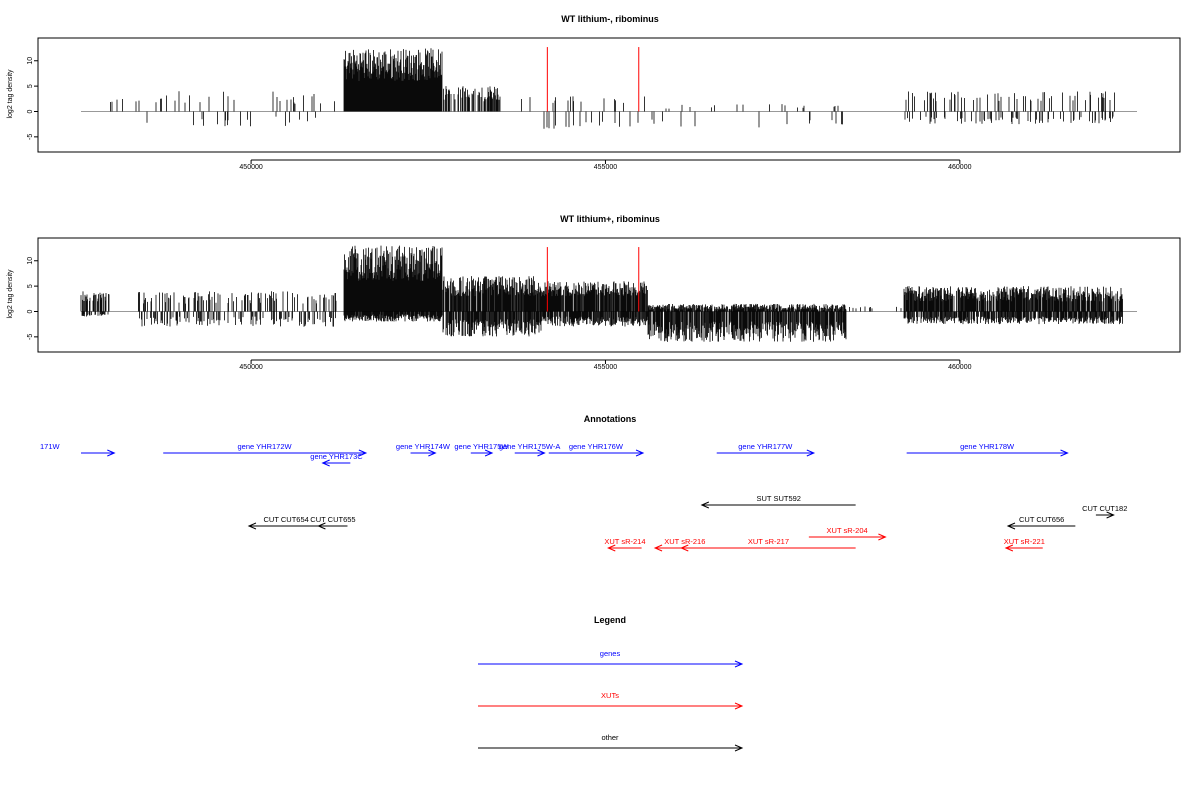  Describe the element at coordinates (610, 219) in the screenshot. I see `panel-title: WT lithium+, ribominus` at that location.